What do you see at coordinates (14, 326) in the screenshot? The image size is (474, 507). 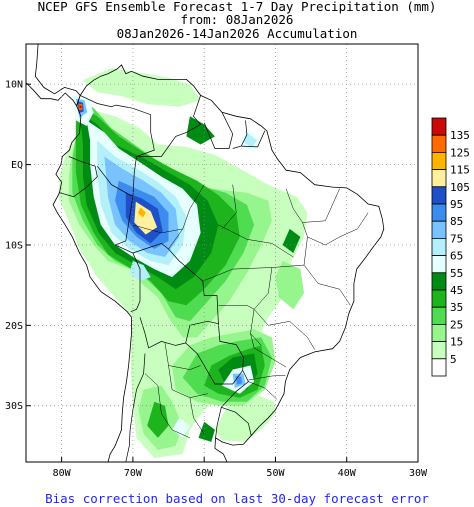 I see `lat-tick-label: 20S` at bounding box center [14, 326].